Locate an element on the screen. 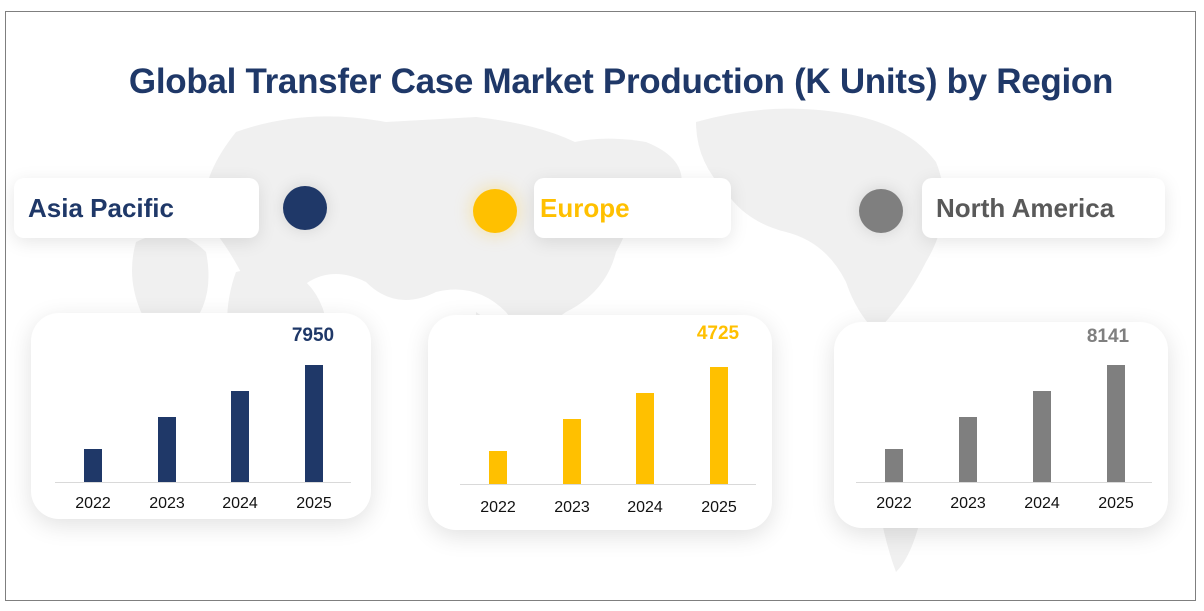 Image resolution: width=1204 pixels, height=611 pixels. region-name-asia-pacific: Asia Pacific is located at coordinates (101, 207).